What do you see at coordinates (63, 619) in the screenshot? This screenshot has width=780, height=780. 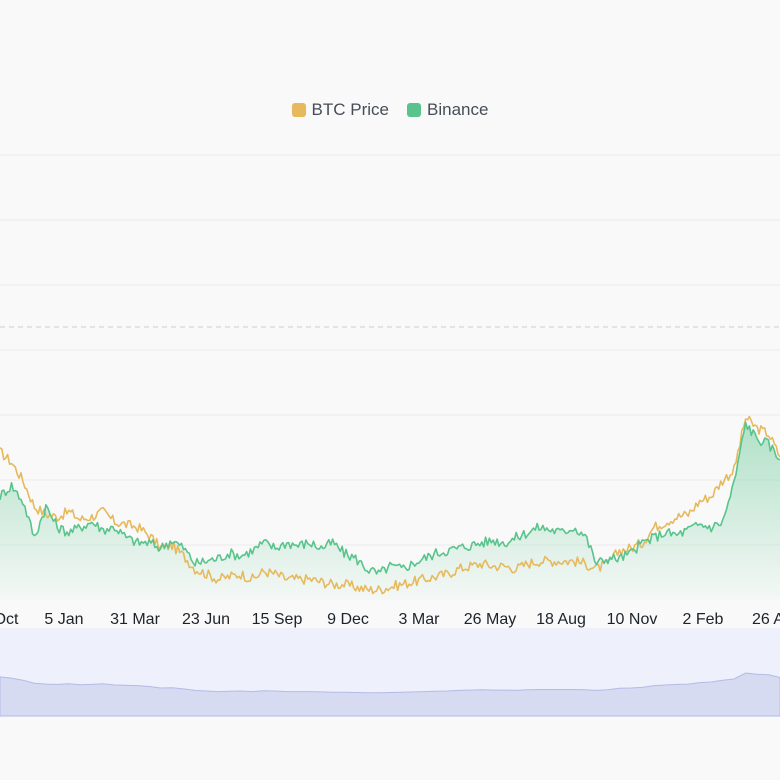 I see `x-tick-label: 5 Jan` at bounding box center [63, 619].